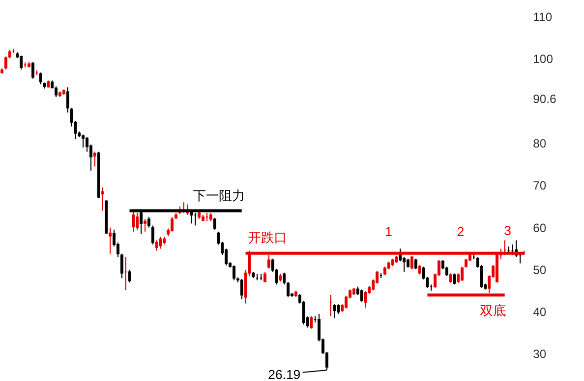 The height and width of the screenshot is (381, 584). What do you see at coordinates (219, 195) in the screenshot?
I see `series-label: 下一阻力` at bounding box center [219, 195].